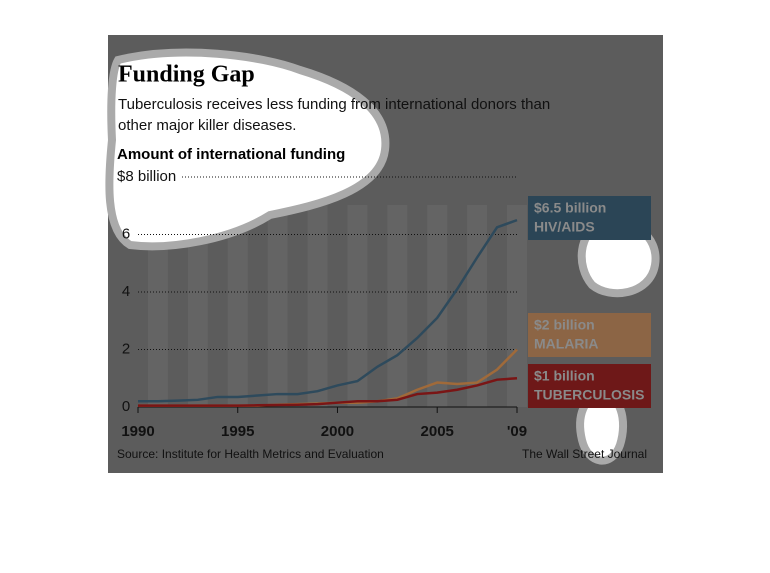  I want to click on chart-title: Funding Gap, so click(186, 75).